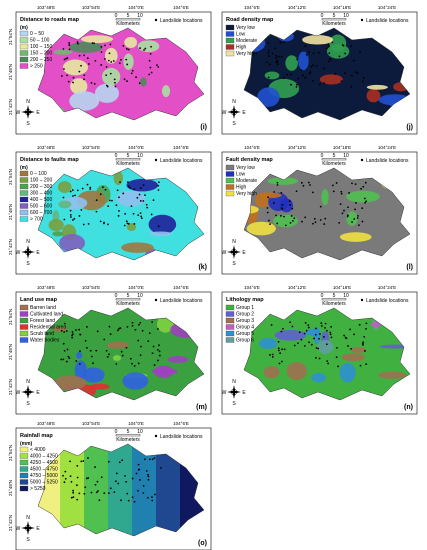  I want to click on legend-label: Group 2, so click(245, 315).